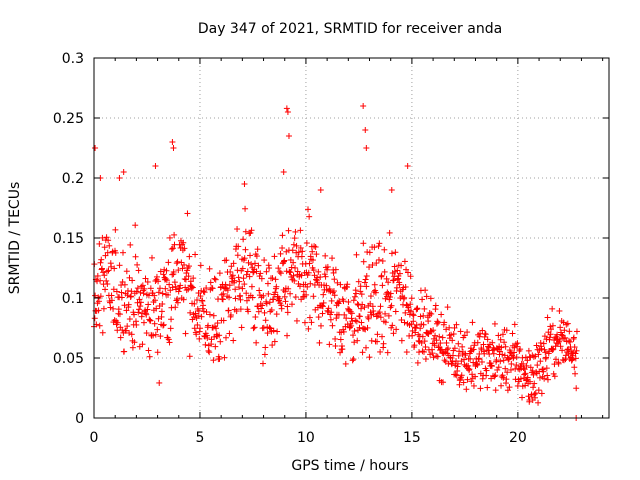  What do you see at coordinates (15, 238) in the screenshot?
I see `y-axis-title: SRMTID / TECUs` at bounding box center [15, 238].